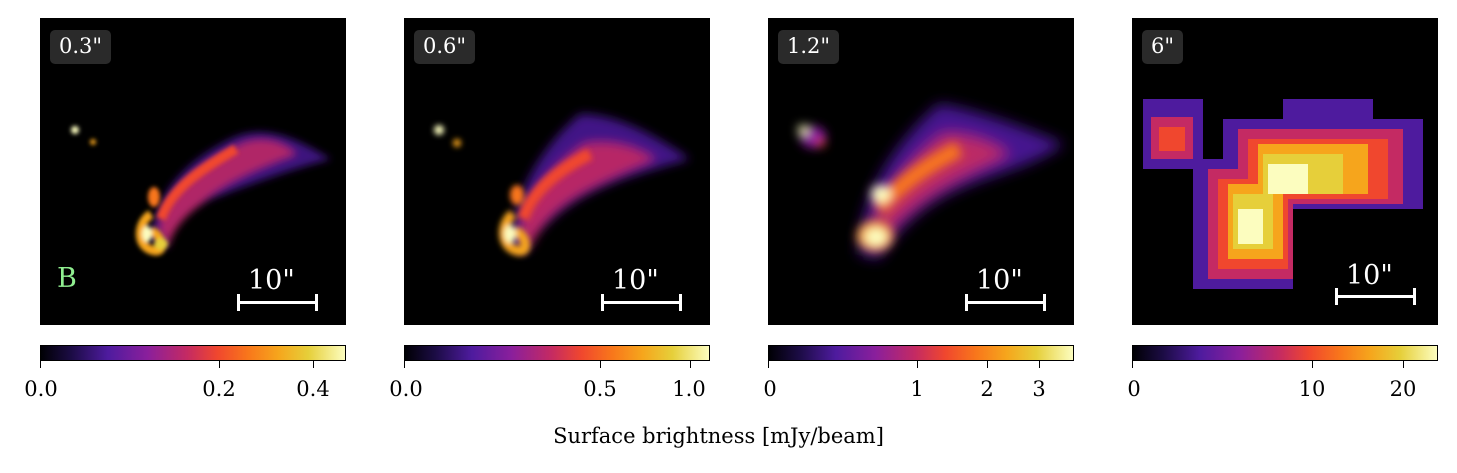 The image size is (1457, 473). Describe the element at coordinates (81, 47) in the screenshot. I see `resolution-badge: 0.3"` at that location.